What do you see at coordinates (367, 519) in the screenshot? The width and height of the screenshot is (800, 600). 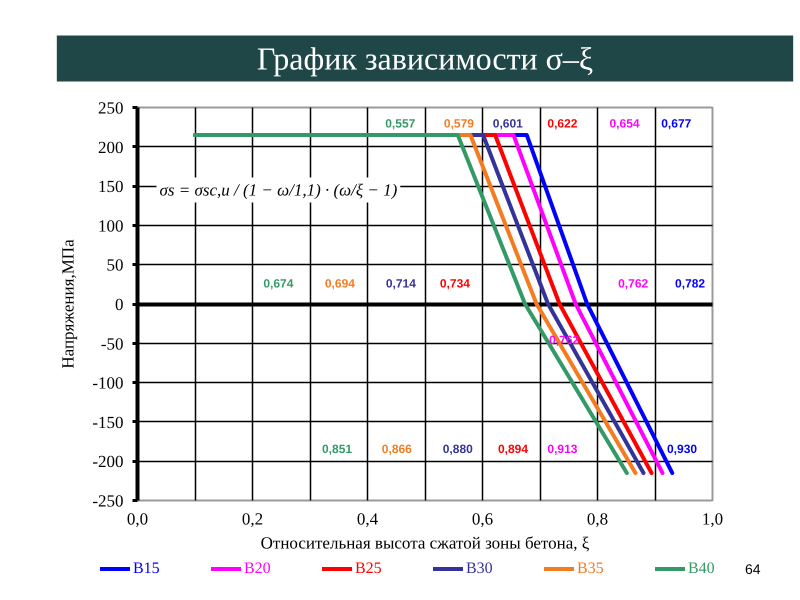 I see `x-tick-label: 0,4` at bounding box center [367, 519].